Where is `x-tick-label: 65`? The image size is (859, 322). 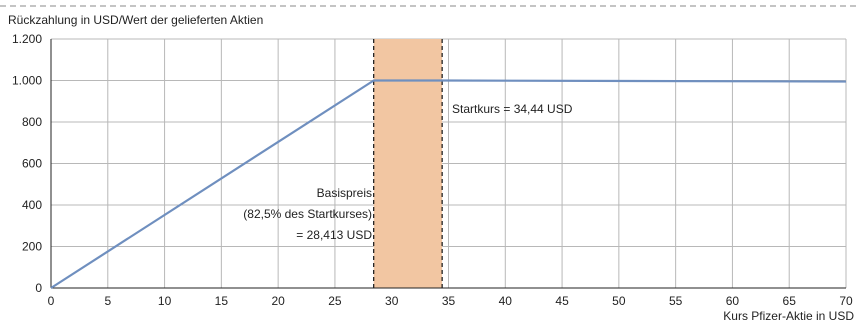
x-tick-label: 65 is located at coordinates (790, 301).